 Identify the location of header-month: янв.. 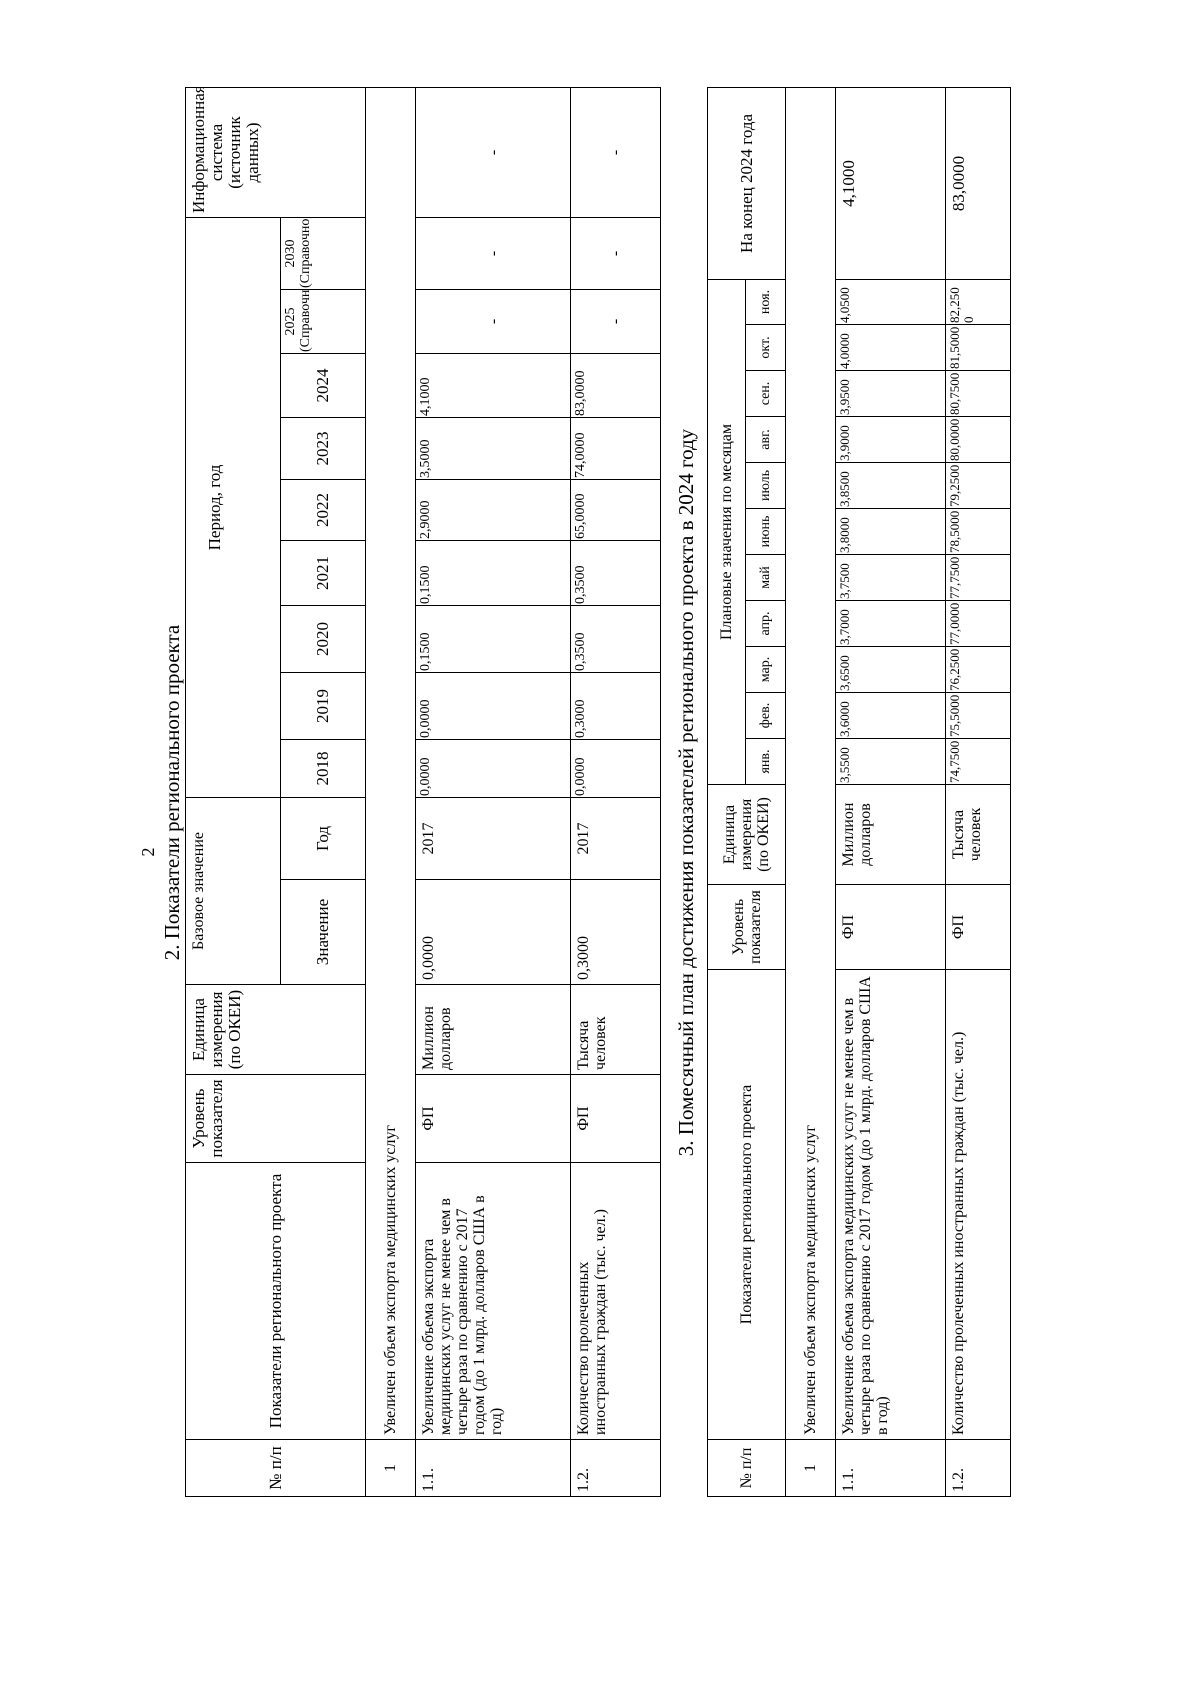
(765, 761).